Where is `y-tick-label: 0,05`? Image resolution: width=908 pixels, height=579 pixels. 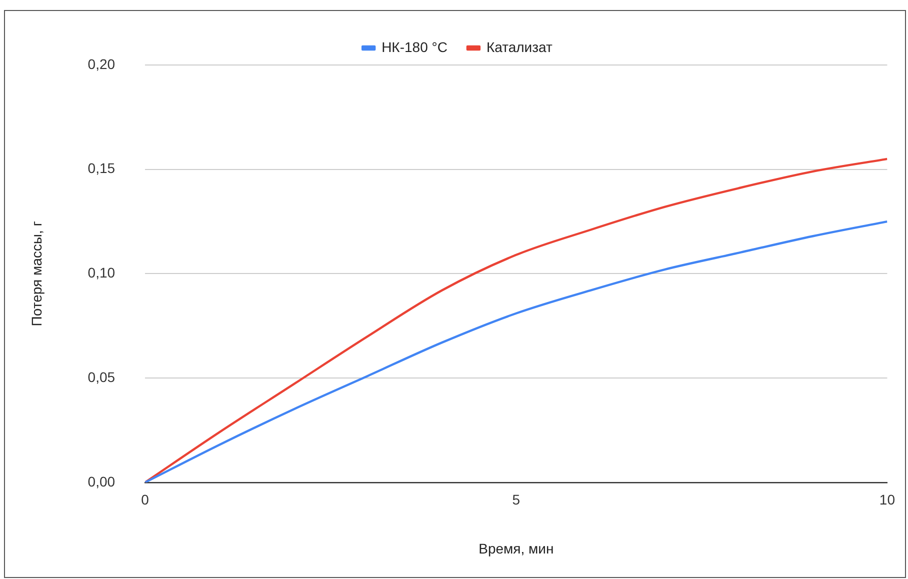 y-tick-label: 0,05 is located at coordinates (102, 376).